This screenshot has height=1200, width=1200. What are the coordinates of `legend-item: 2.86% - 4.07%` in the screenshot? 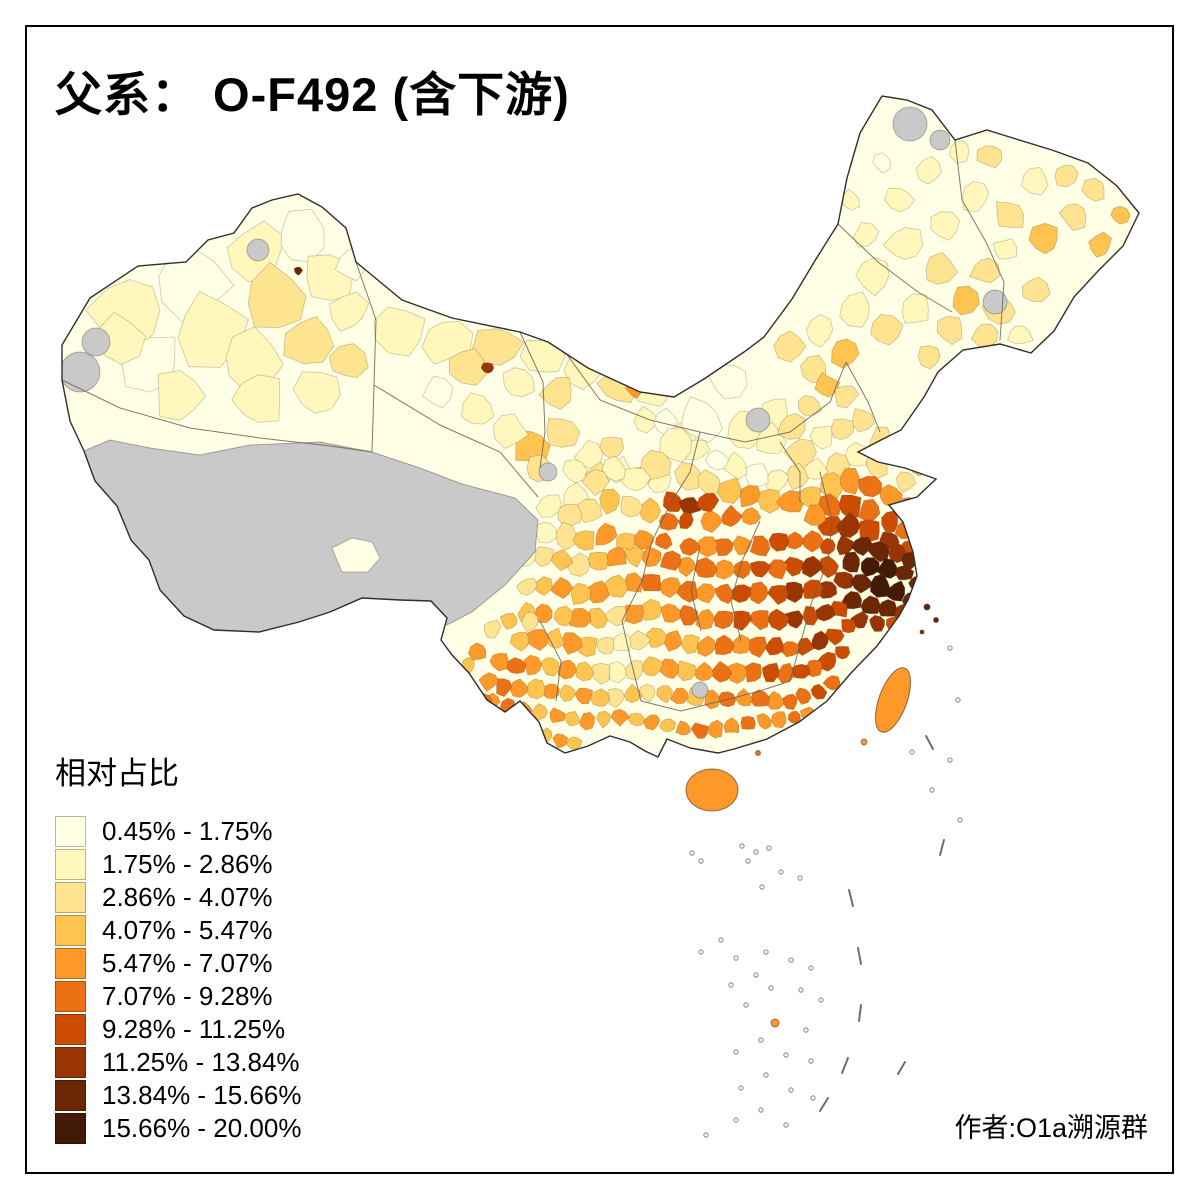 It's located at (178, 897).